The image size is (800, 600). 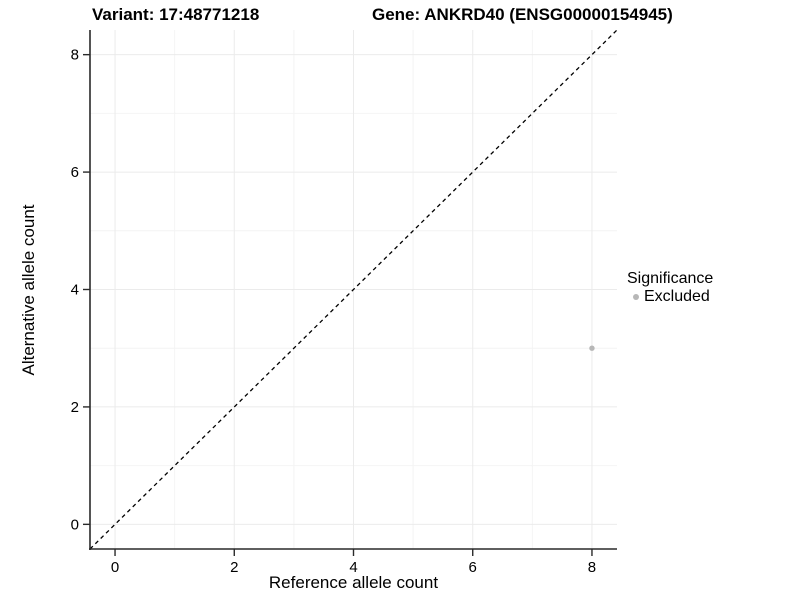 I want to click on legend-item-excluded: Excluded, so click(x=673, y=297).